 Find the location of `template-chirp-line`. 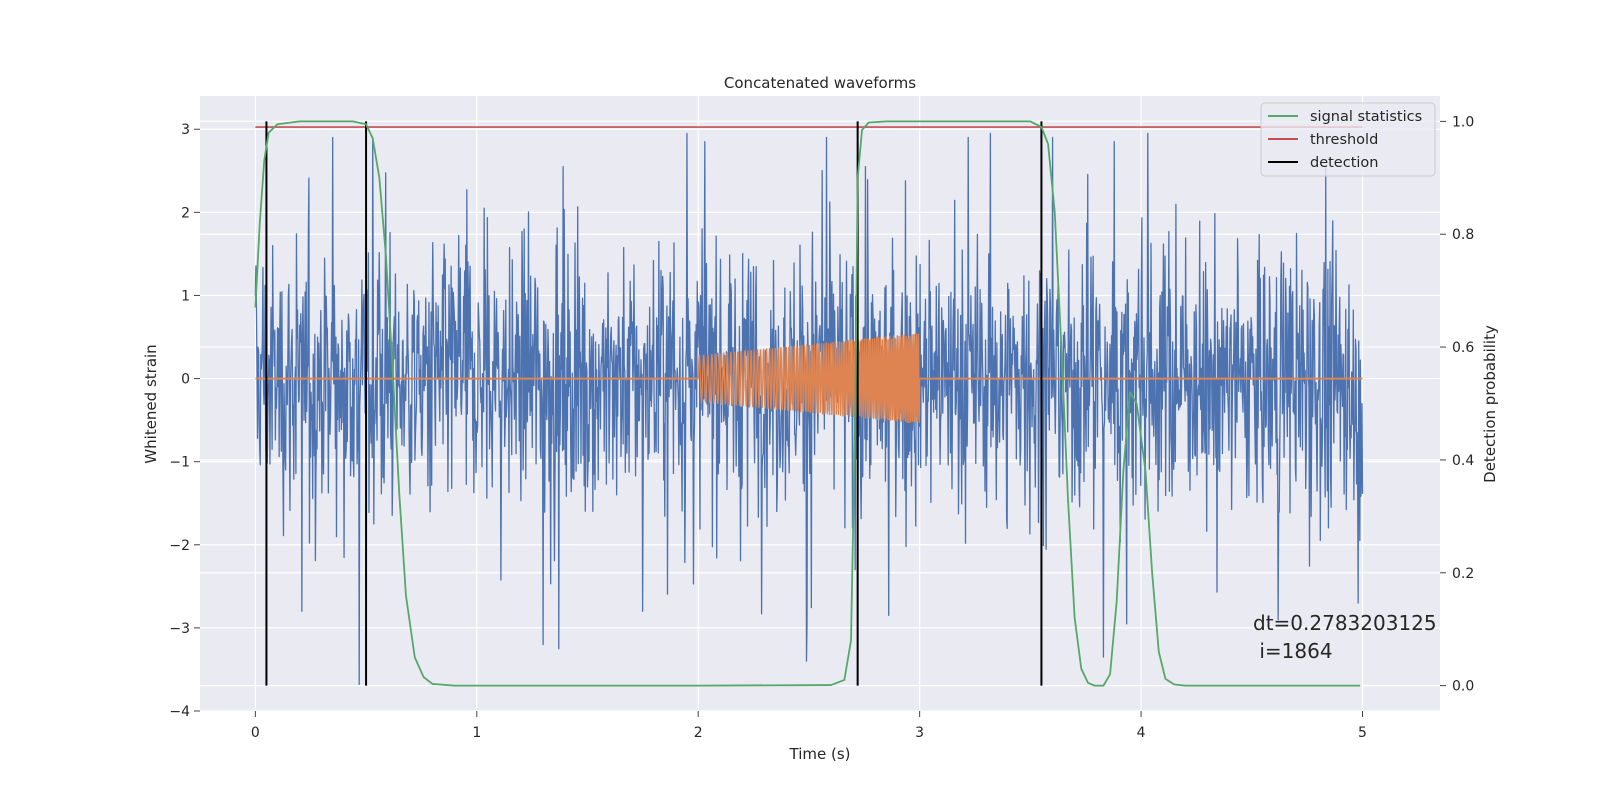

template-chirp-line is located at coordinates (809, 378).